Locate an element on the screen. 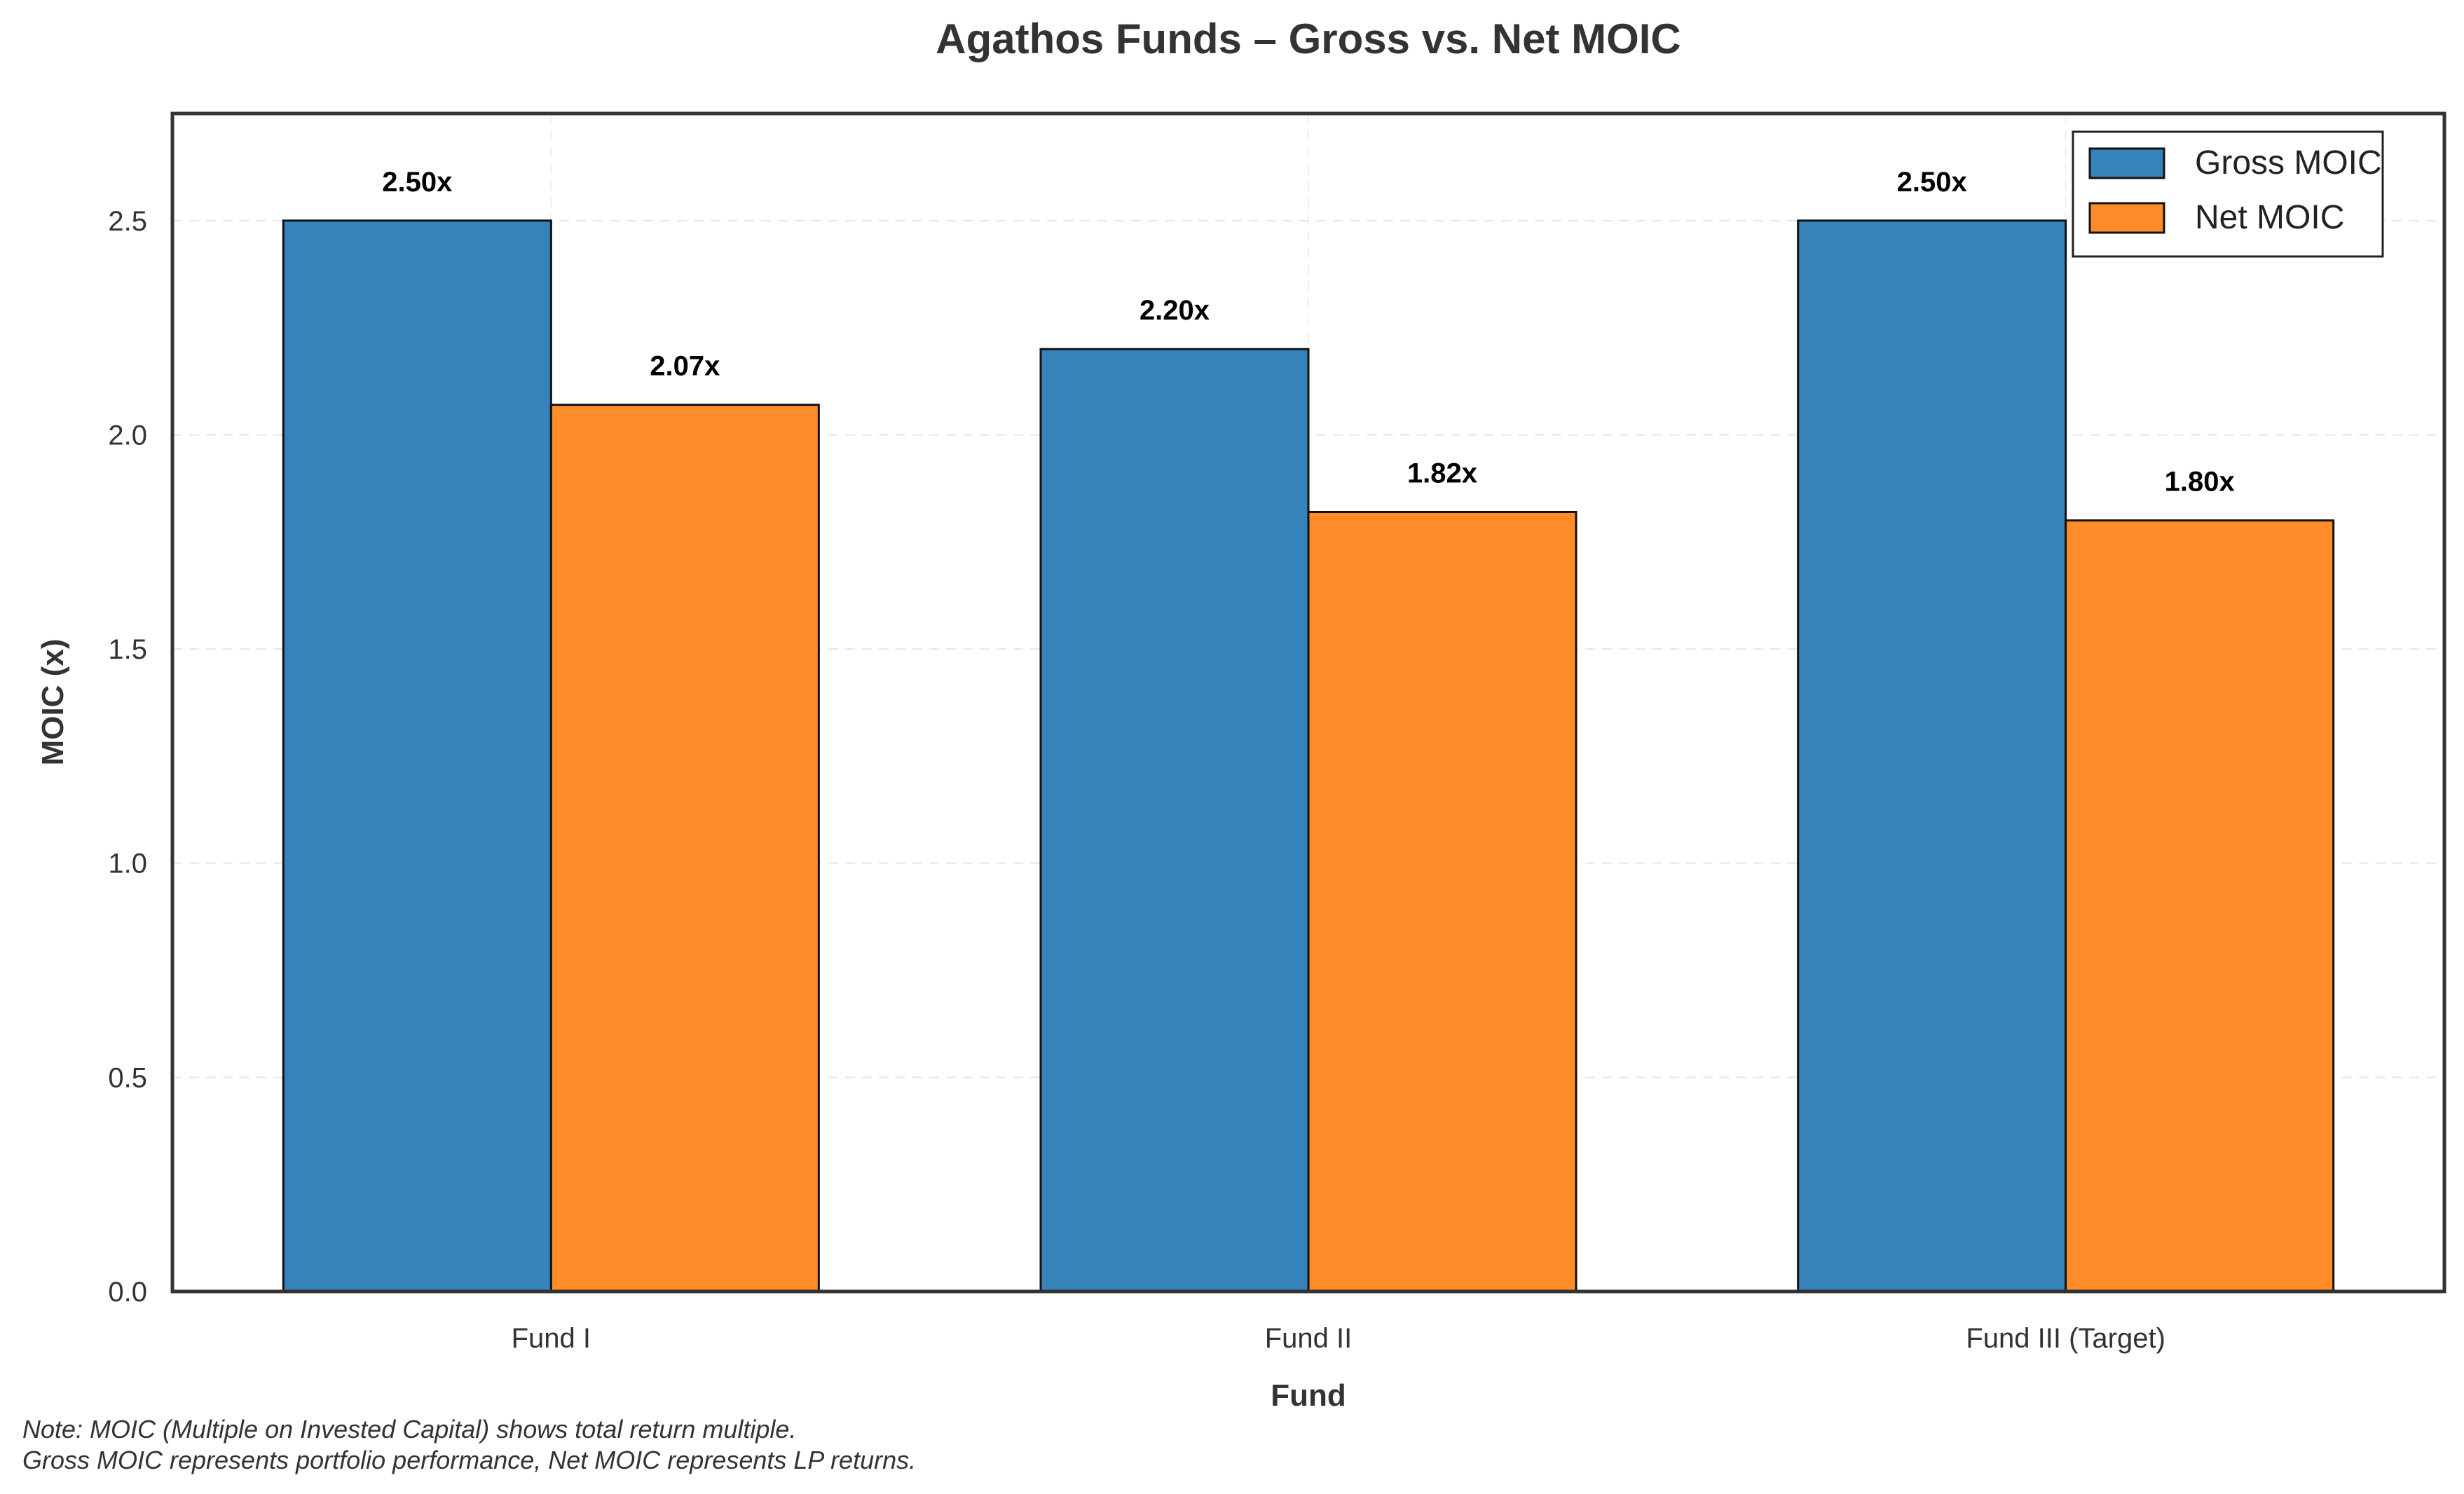  bar-value-label: 2.20x is located at coordinates (1174, 310).